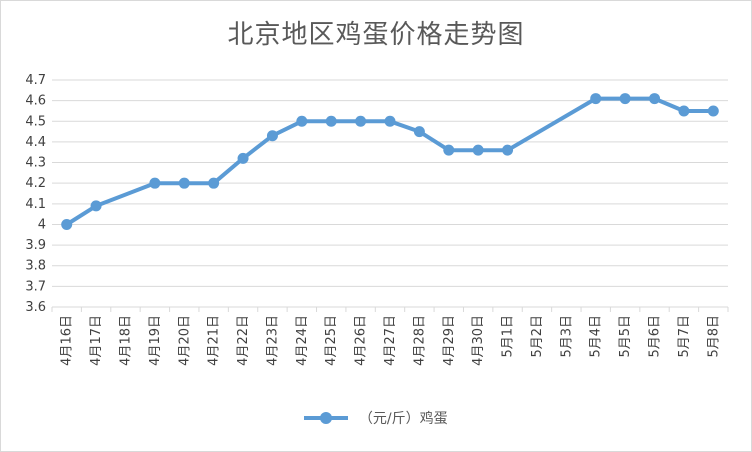  I want to click on y-tick-label: 3.9, so click(35, 245).